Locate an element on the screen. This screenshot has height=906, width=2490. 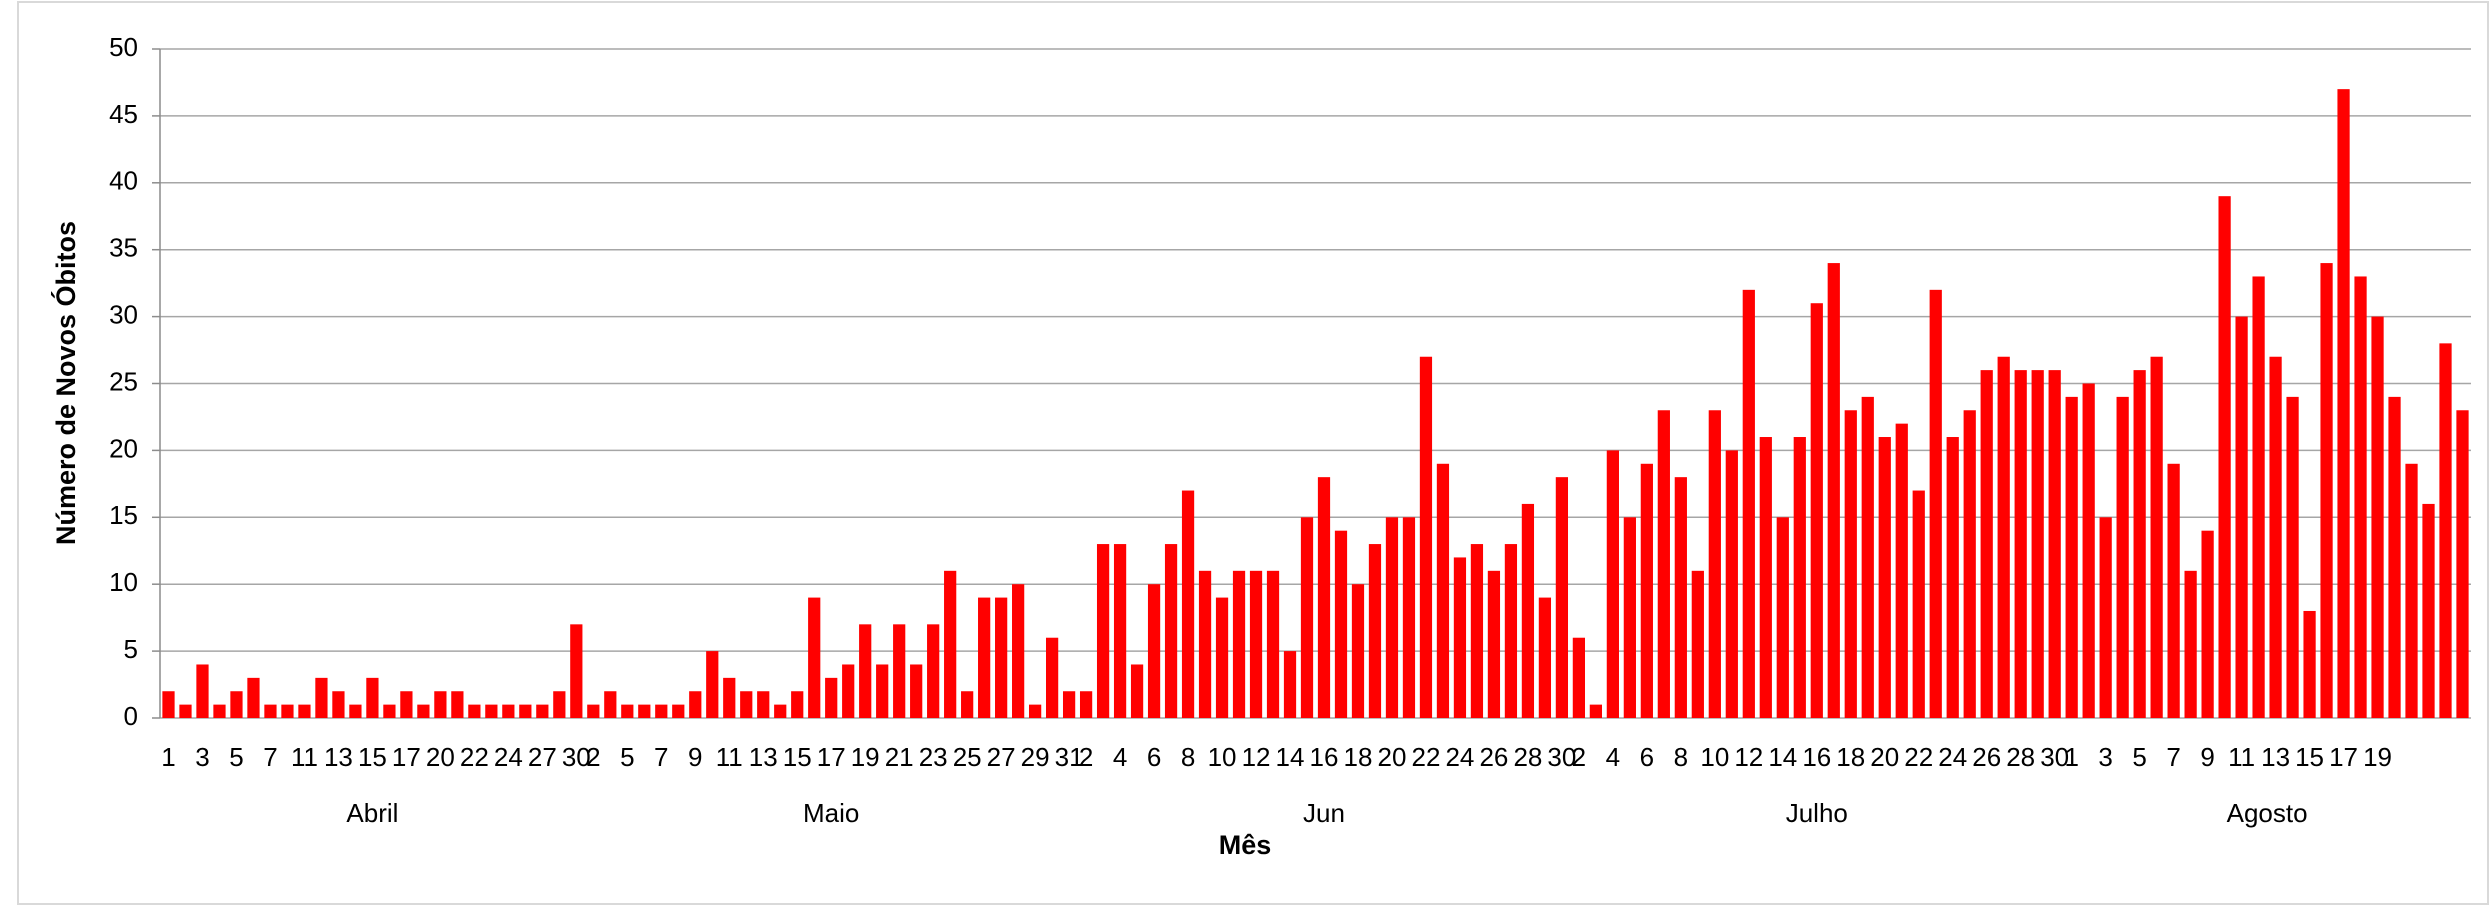
x-tick-label: 30 is located at coordinates (2054, 757).